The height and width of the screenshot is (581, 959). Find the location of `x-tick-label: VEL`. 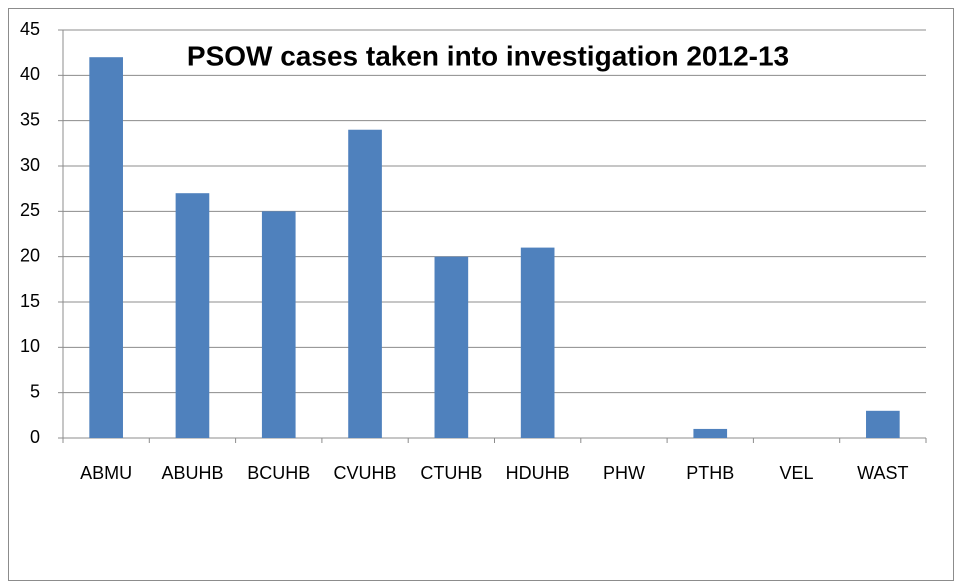

x-tick-label: VEL is located at coordinates (797, 473).